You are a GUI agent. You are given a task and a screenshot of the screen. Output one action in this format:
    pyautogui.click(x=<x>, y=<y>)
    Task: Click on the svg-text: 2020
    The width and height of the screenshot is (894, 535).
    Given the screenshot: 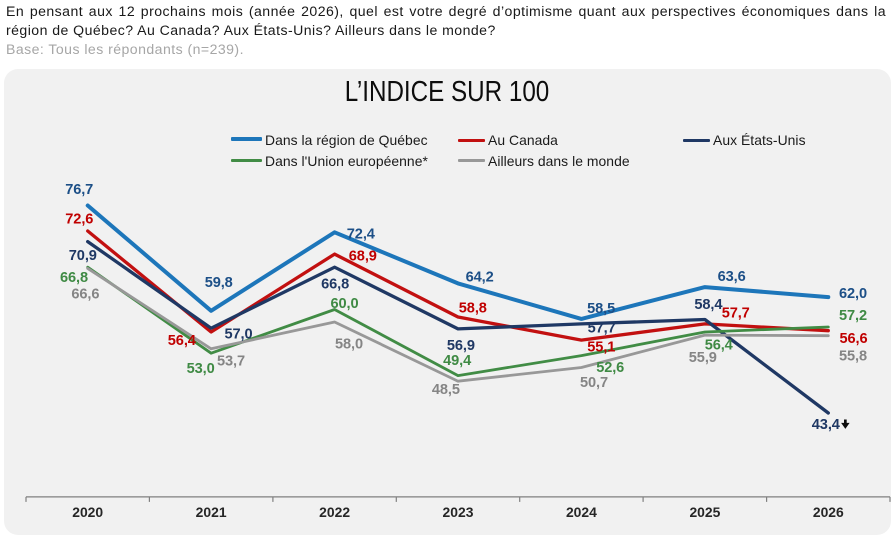 What is the action you would take?
    pyautogui.click(x=87, y=512)
    